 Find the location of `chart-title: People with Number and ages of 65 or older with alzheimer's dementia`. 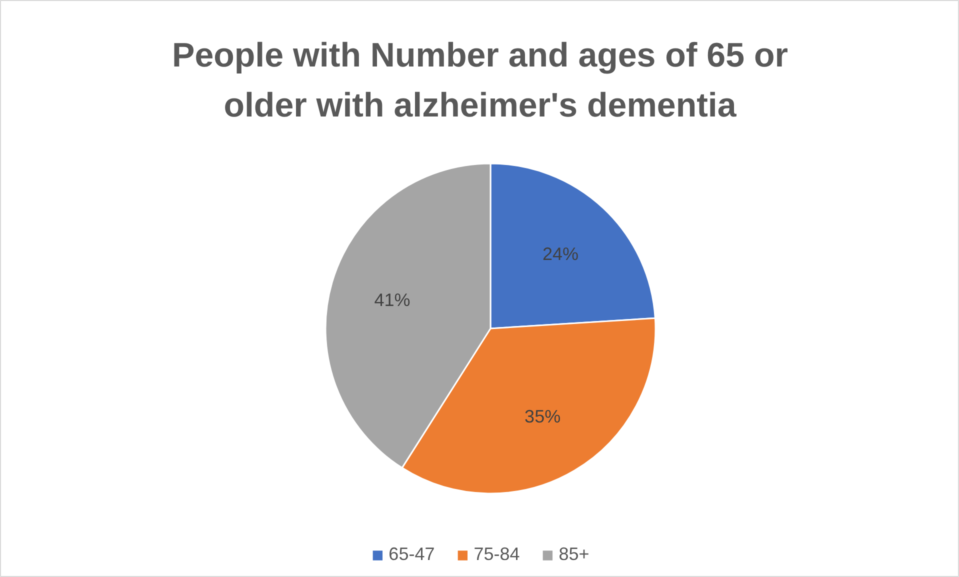

chart-title: People with Number and ages of 65 or older with alzheimer's dementia is located at coordinates (480, 80).